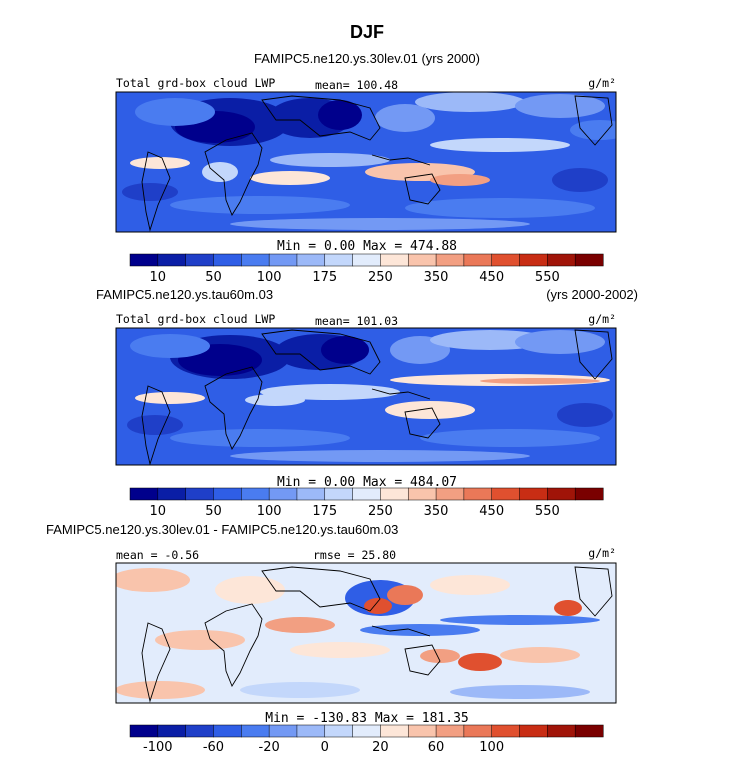  I want to click on figure-title: DJF, so click(367, 32).